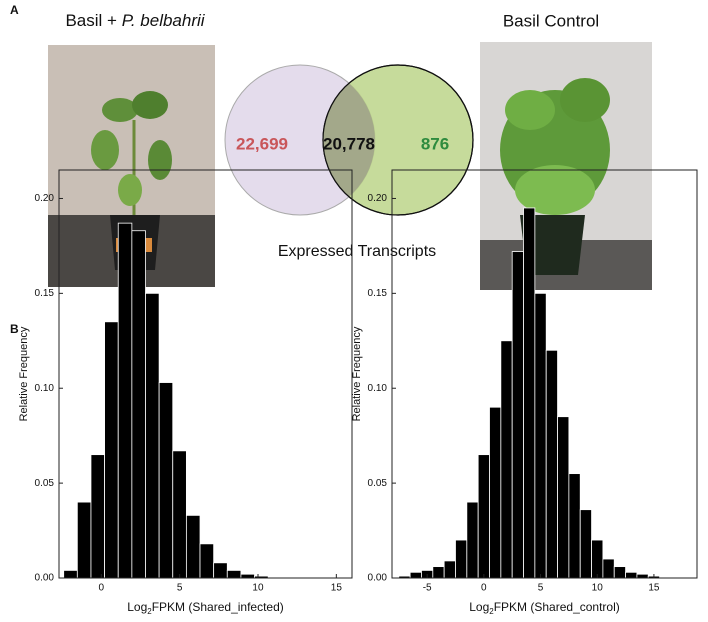 This screenshot has width=708, height=622. I want to click on x-tick-label: -5, so click(427, 588).